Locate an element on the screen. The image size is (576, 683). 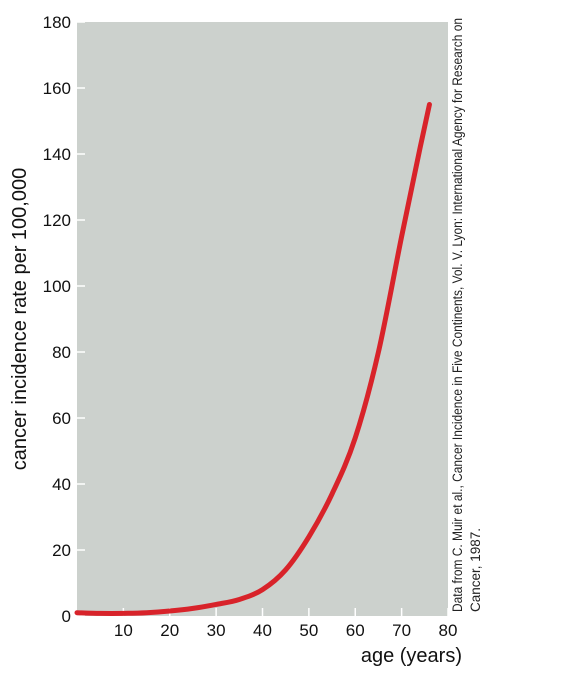
y-tick-label: 20 is located at coordinates (61, 550).